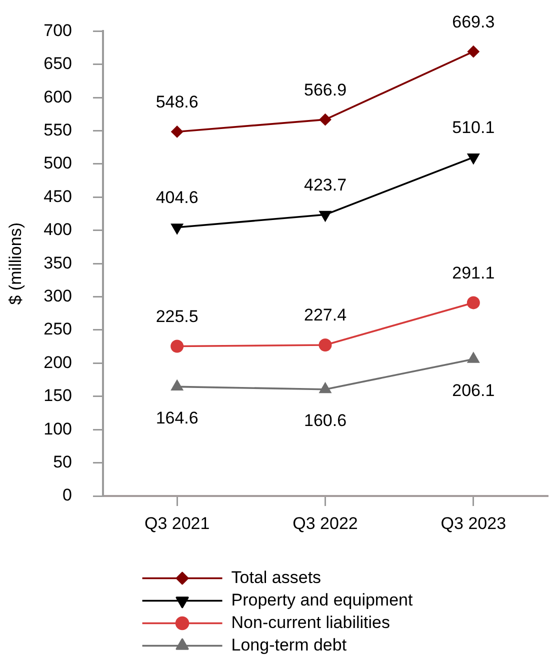  What do you see at coordinates (310, 622) in the screenshot?
I see `legend-label: Non-current liabilities` at bounding box center [310, 622].